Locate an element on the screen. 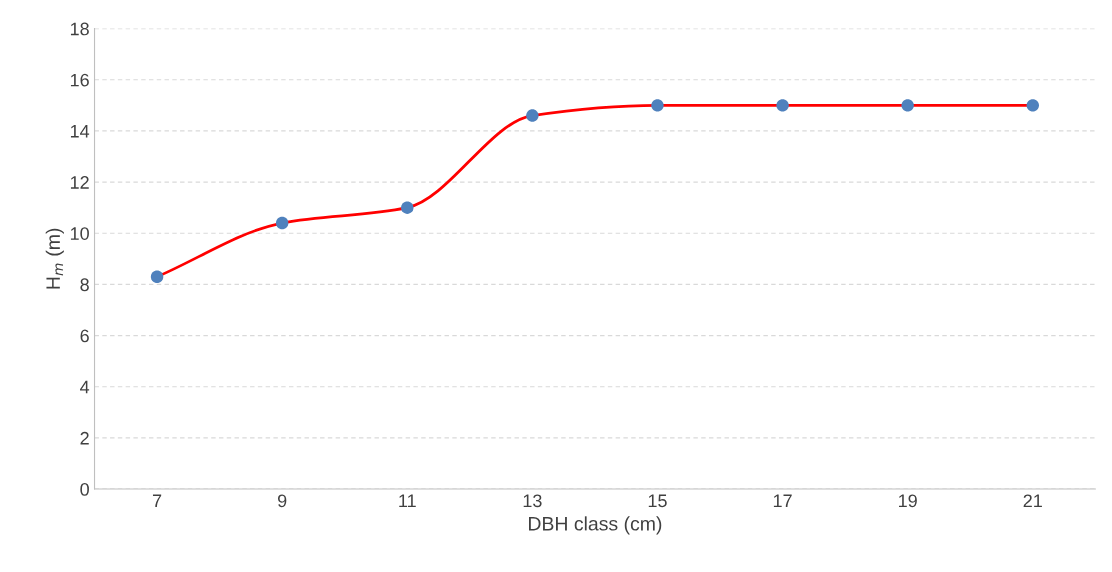  x-tick-label: 11 is located at coordinates (407, 501).